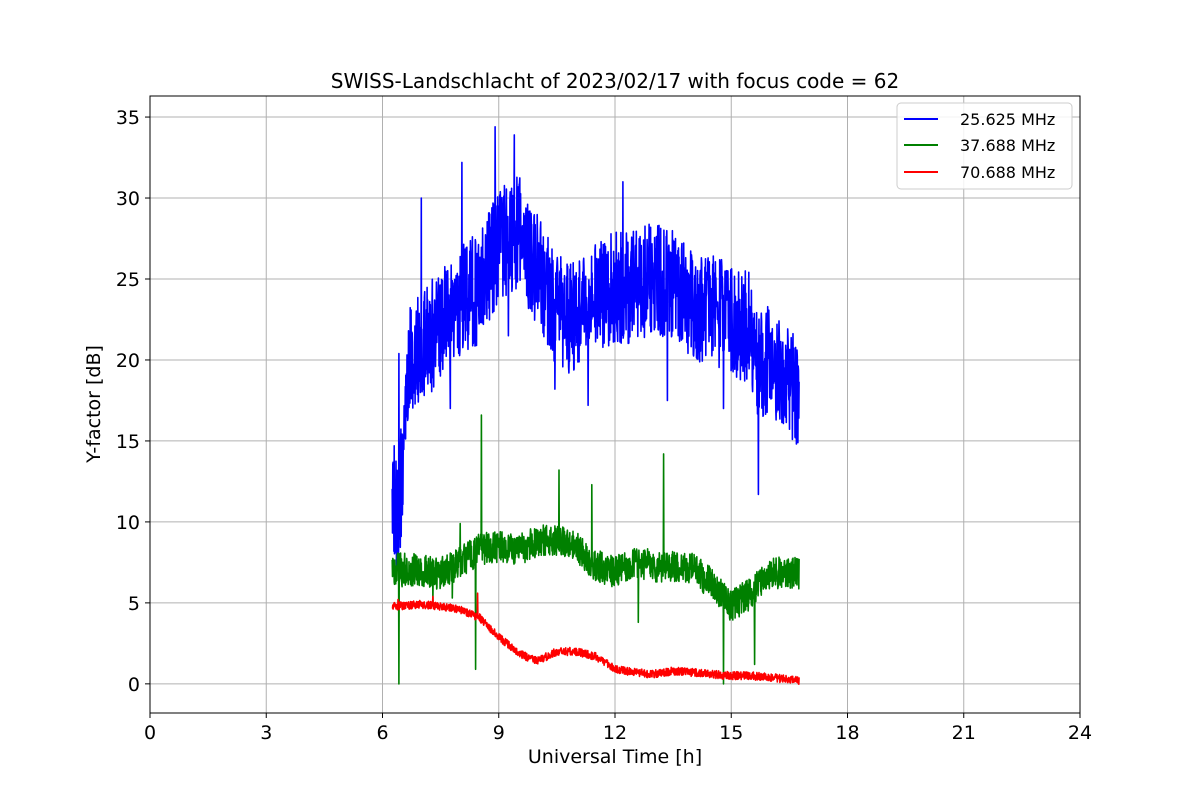 The width and height of the screenshot is (1200, 800). Describe the element at coordinates (1007, 172) in the screenshot. I see `legend-label-70mhz: 70.688 MHz` at that location.